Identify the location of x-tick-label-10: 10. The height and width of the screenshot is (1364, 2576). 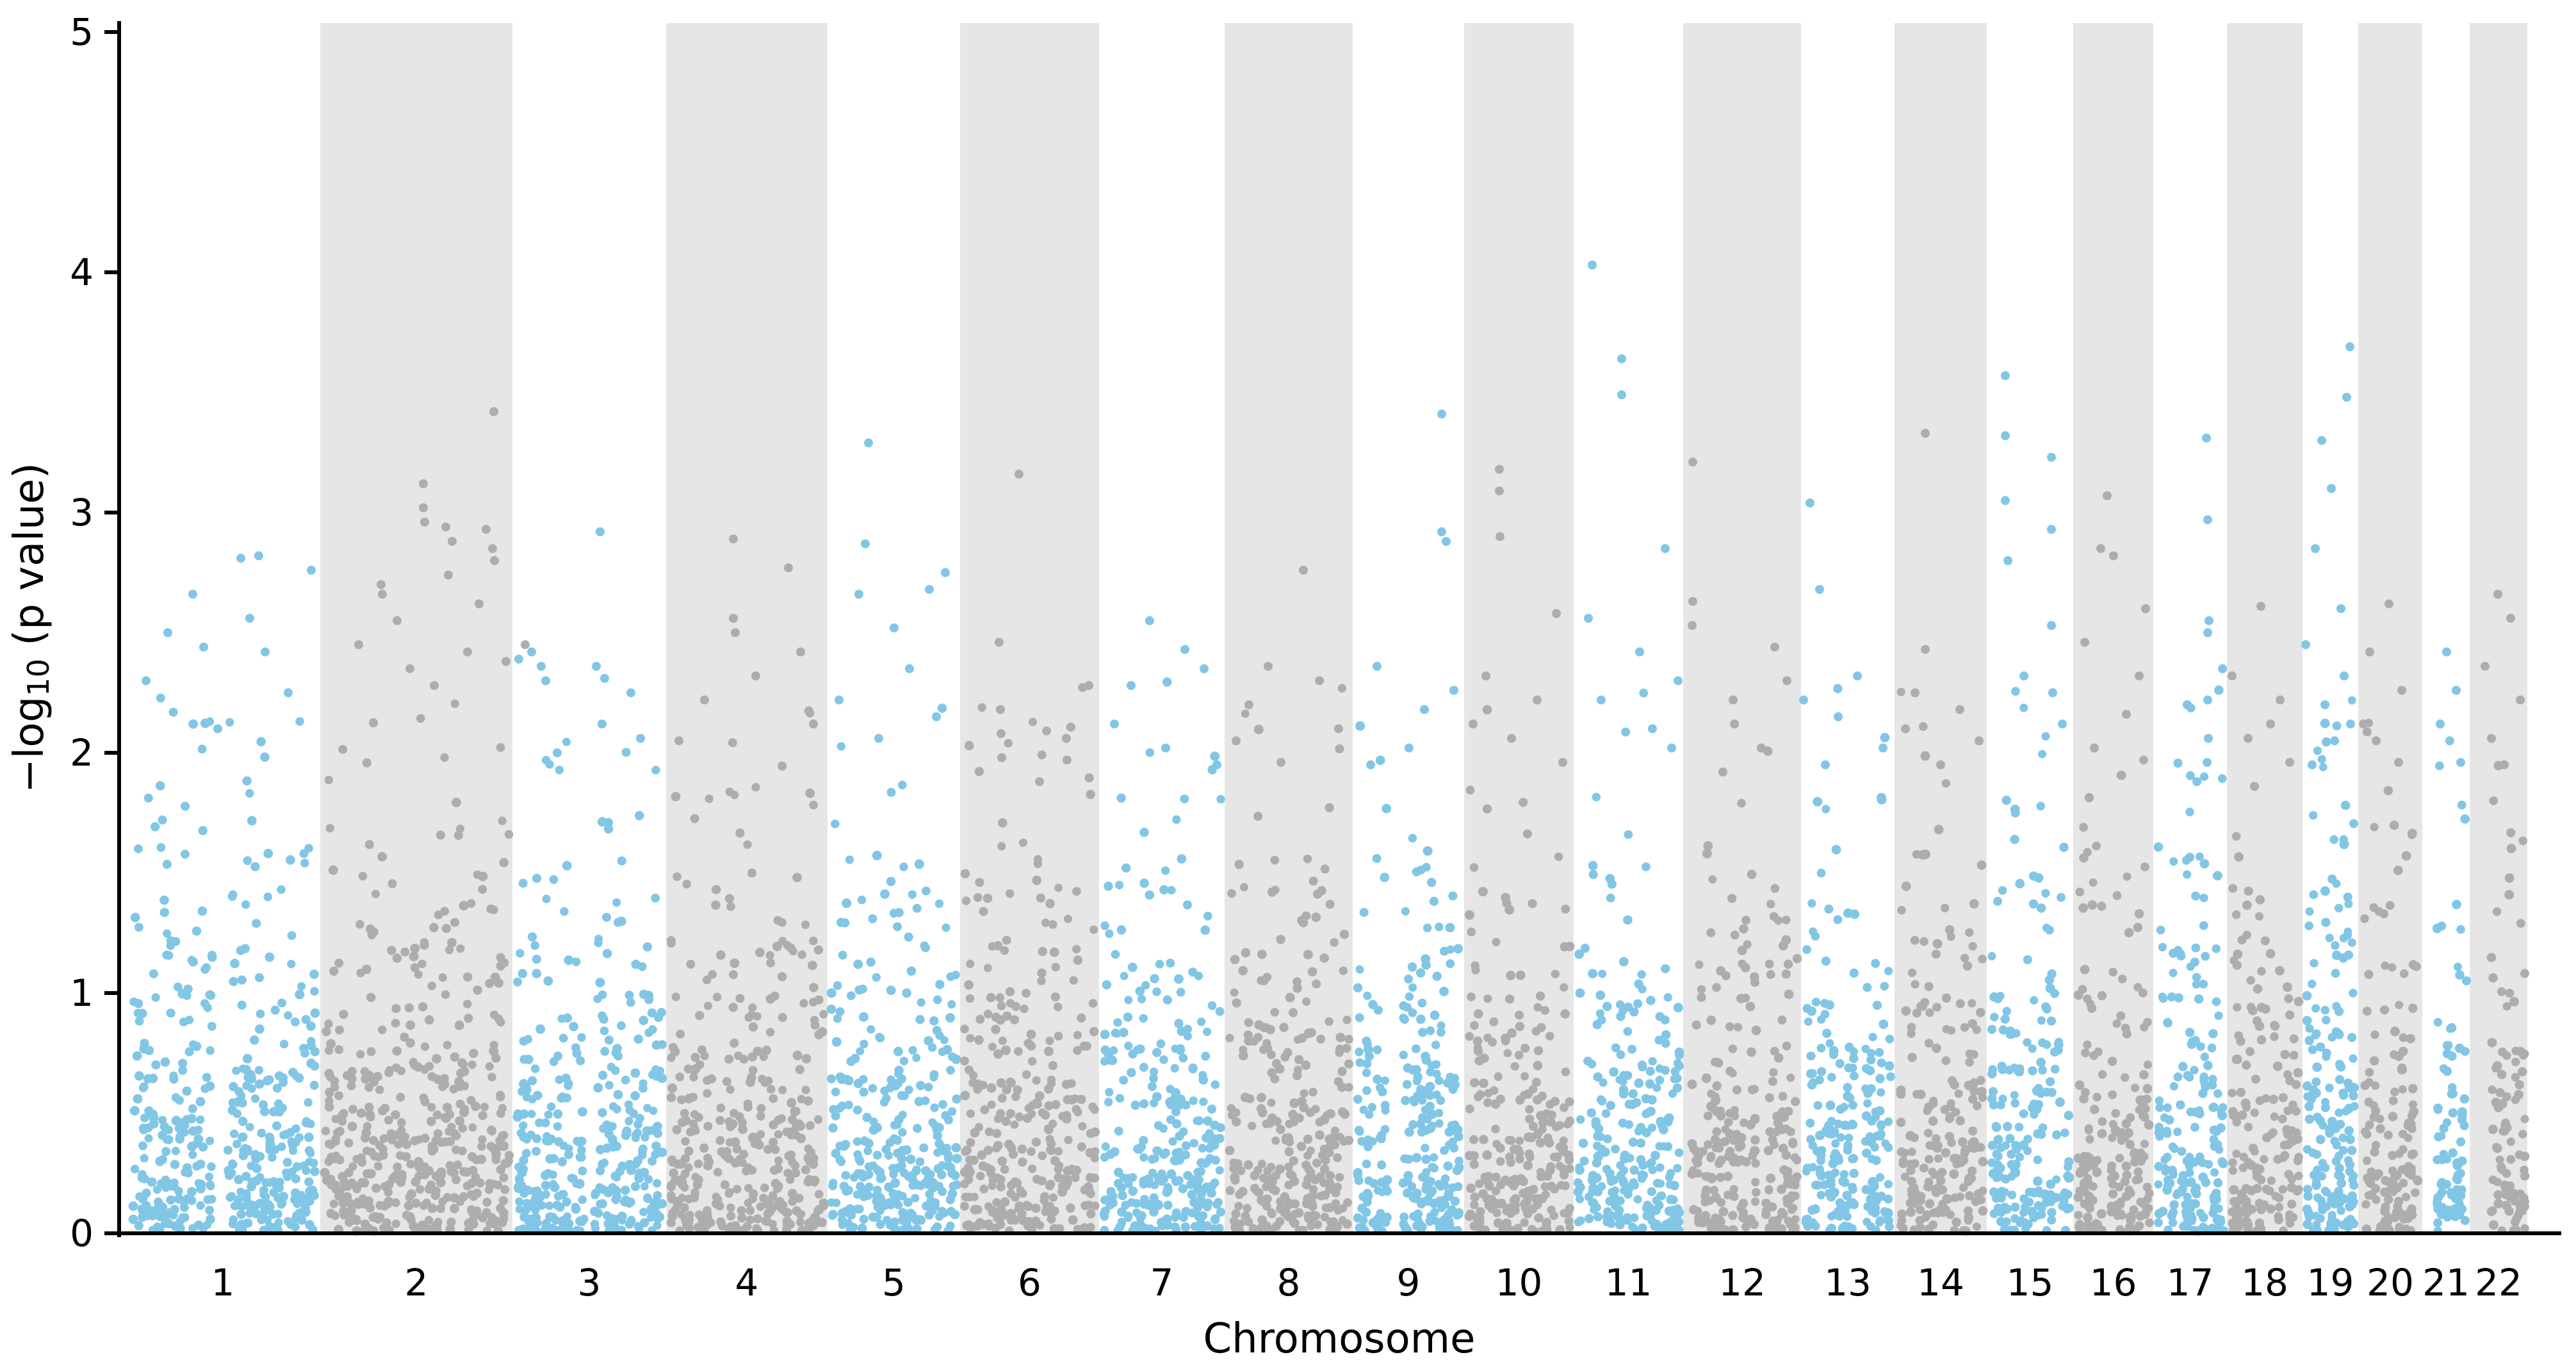
(1519, 1282).